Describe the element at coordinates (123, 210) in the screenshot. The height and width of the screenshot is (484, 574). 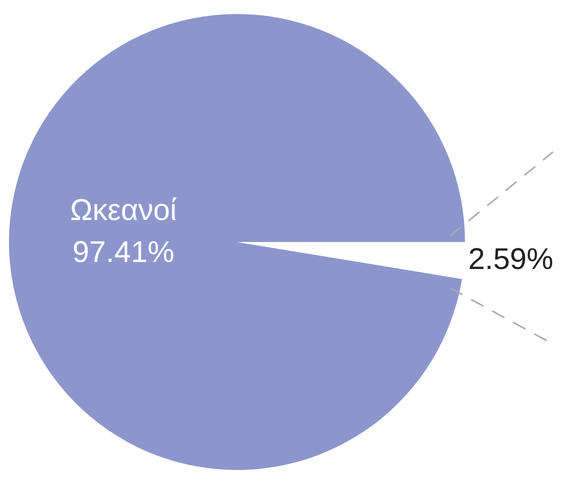
I see `slice-label: Ωκεανοί` at that location.